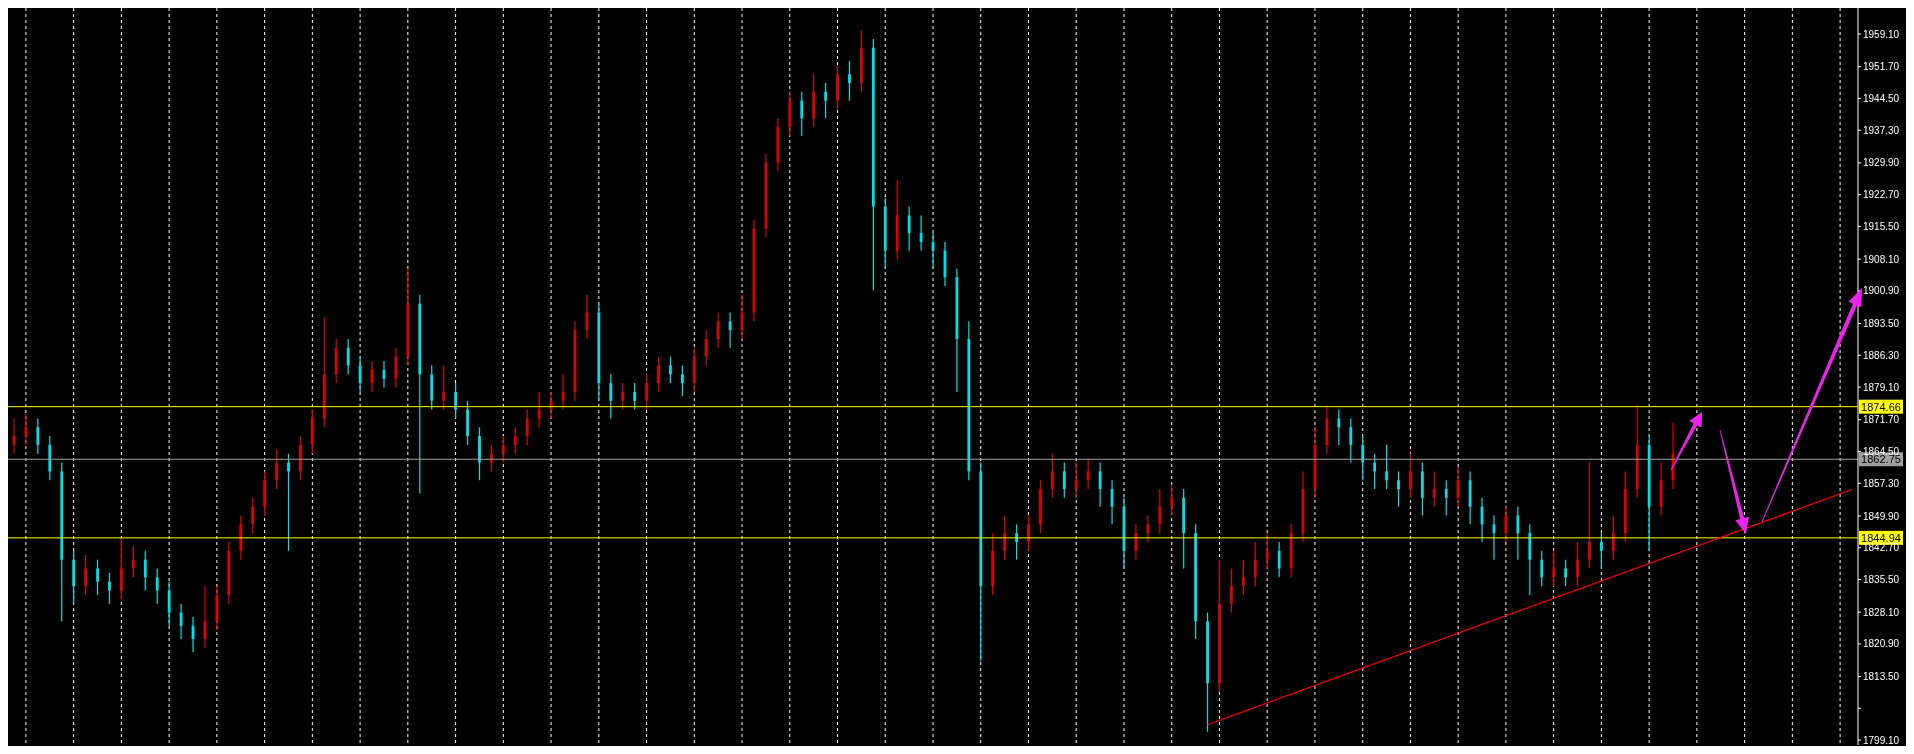  I want to click on y-tick-label: 1908.10, so click(1881, 259).